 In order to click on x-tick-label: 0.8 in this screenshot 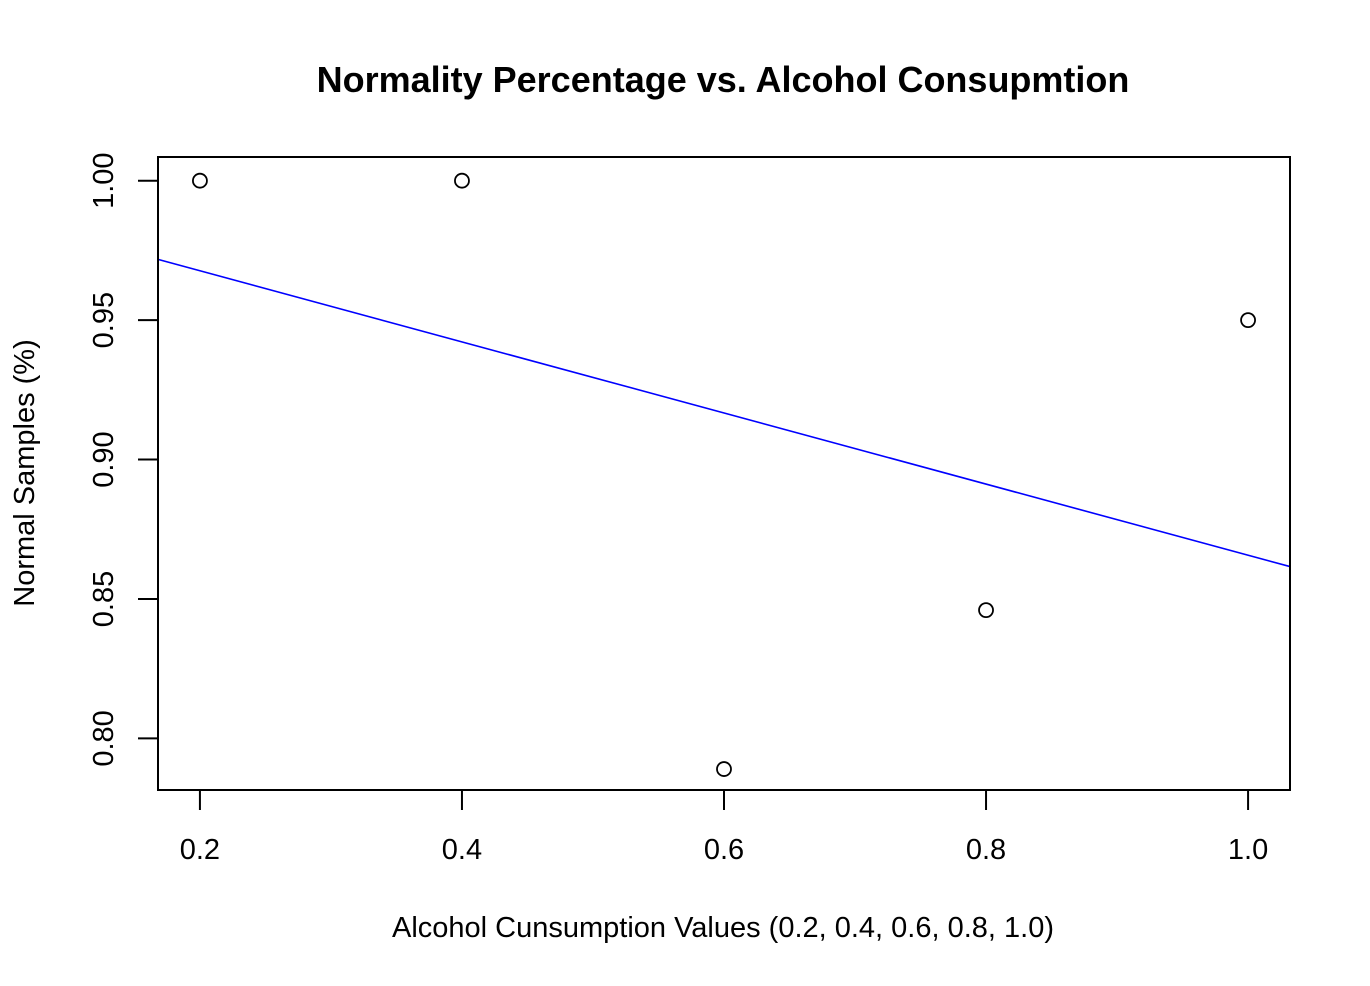, I will do `click(986, 850)`.